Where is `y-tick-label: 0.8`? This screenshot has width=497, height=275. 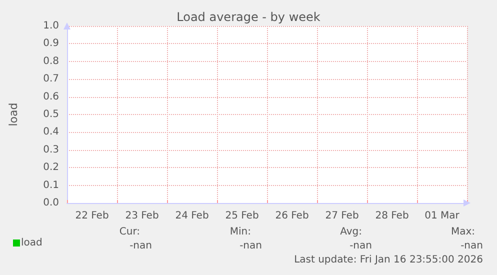 y-tick-label: 0.8 is located at coordinates (51, 61).